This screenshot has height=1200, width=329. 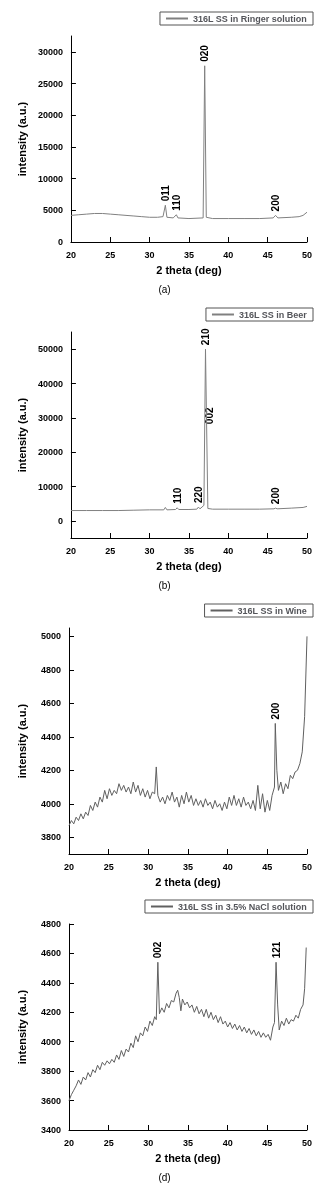 What do you see at coordinates (50, 1100) in the screenshot?
I see `y-tick-label: 3600` at bounding box center [50, 1100].